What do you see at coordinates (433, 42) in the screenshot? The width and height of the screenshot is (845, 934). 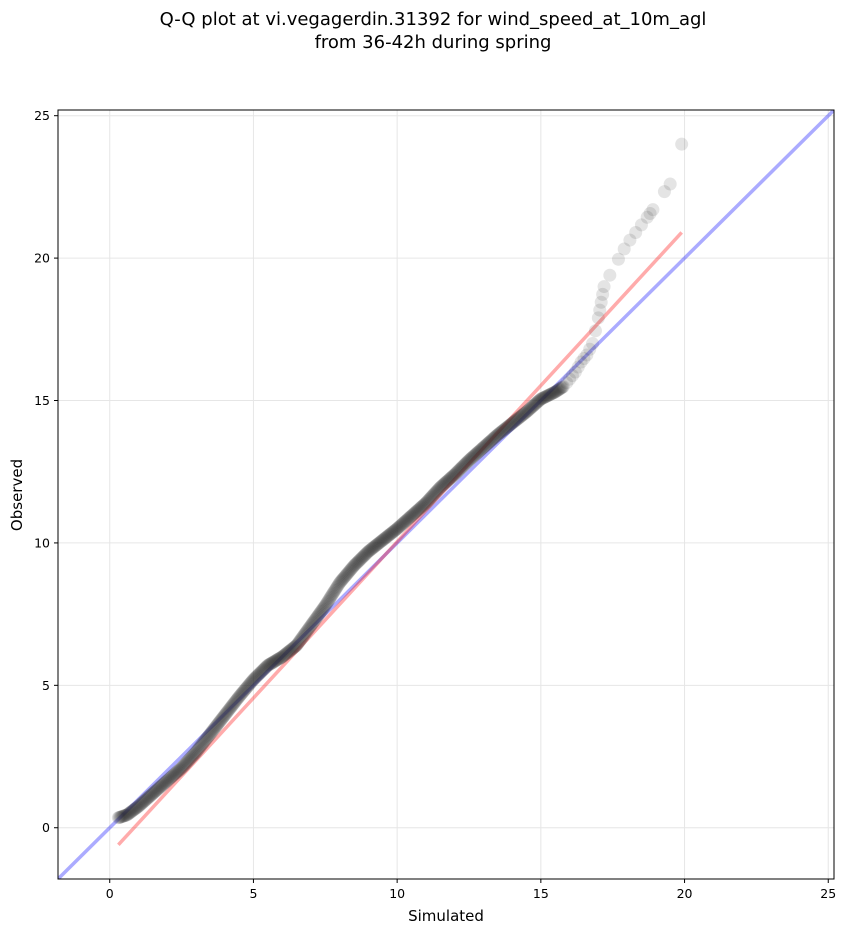 I see `chart-title-line-2: from 36-42h during spring` at bounding box center [433, 42].